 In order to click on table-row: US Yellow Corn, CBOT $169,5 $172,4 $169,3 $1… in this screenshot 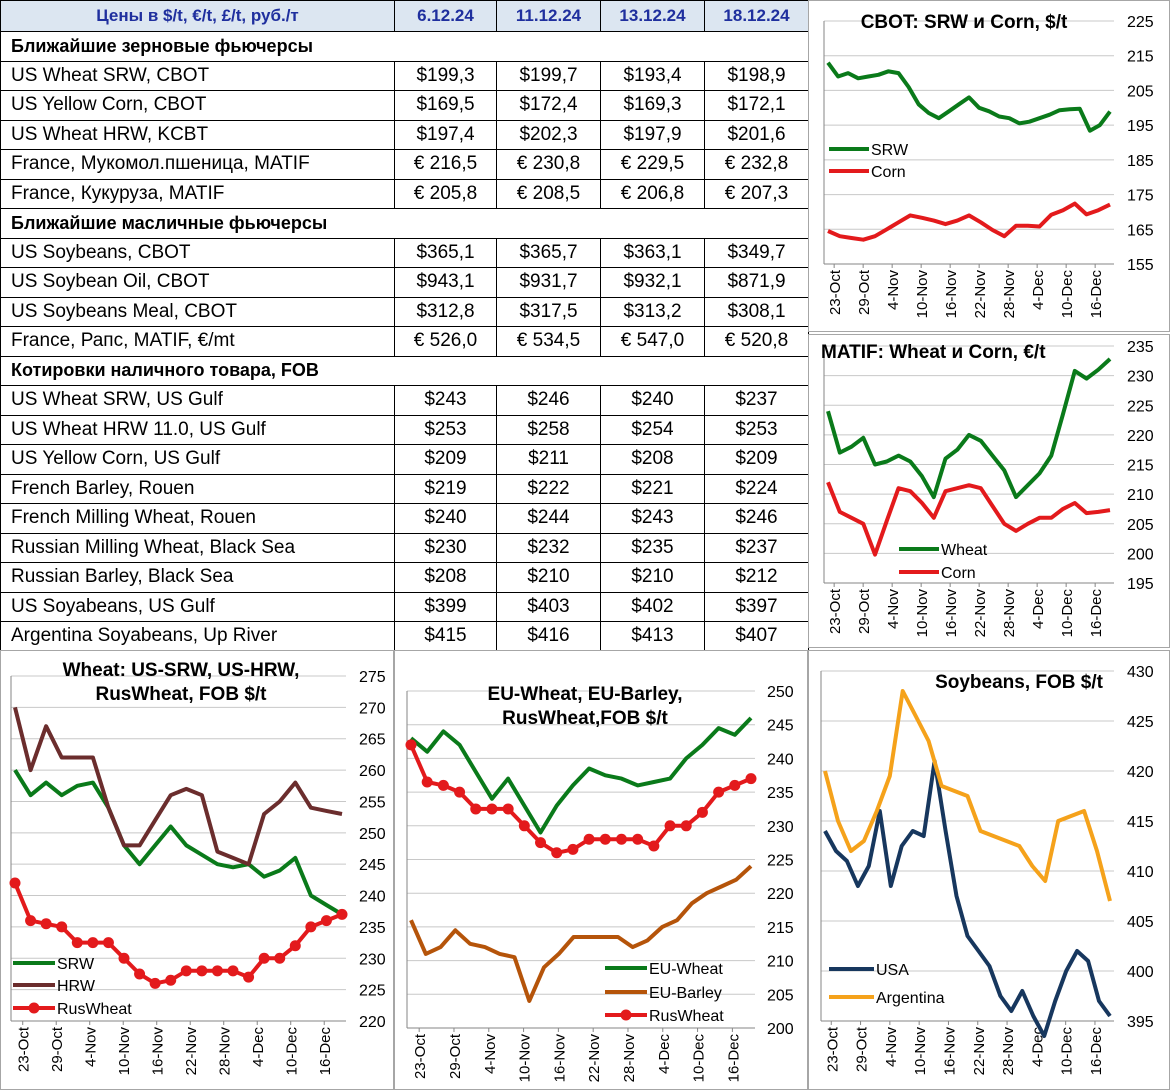, I will do `click(404, 105)`.